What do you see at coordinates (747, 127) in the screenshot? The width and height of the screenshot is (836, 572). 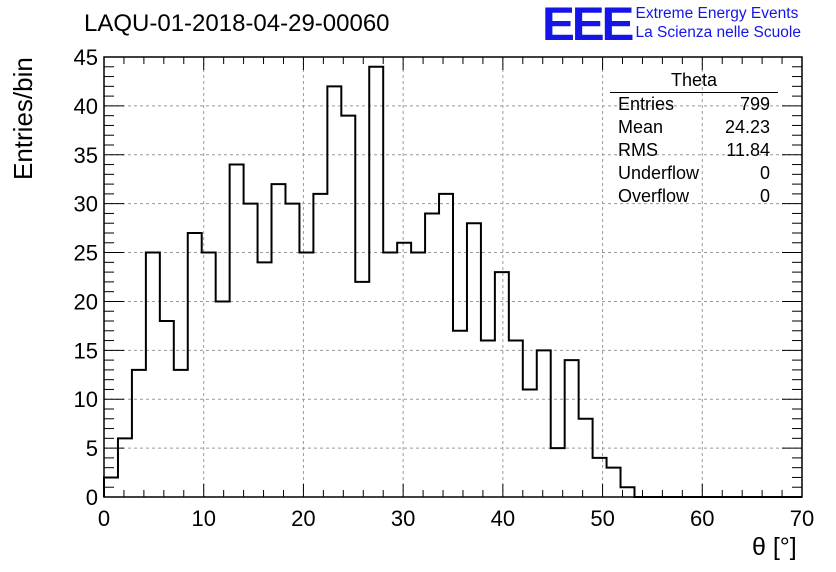 I see `stats-value: 24.23` at bounding box center [747, 127].